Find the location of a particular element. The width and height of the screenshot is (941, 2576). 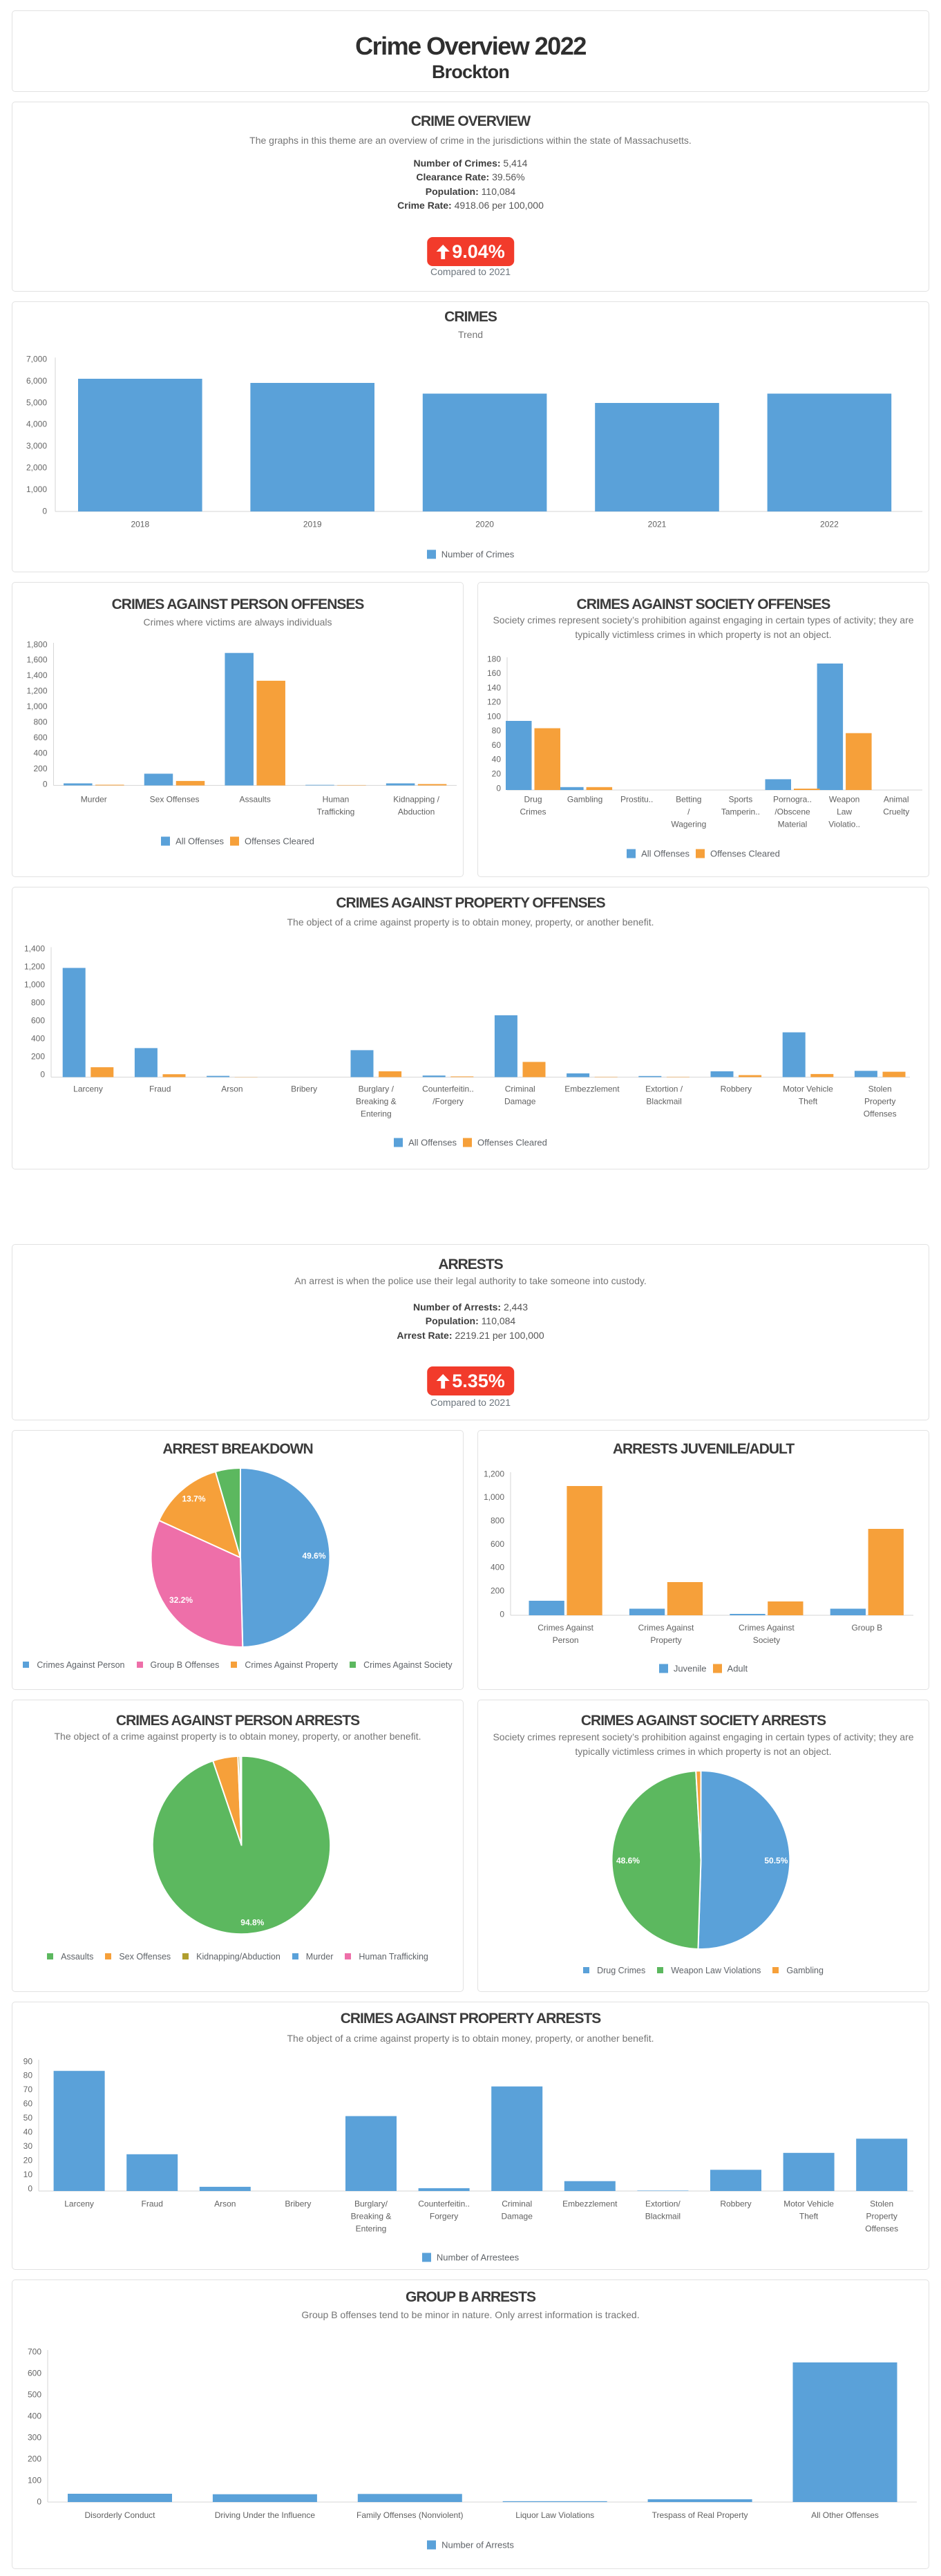

svg-text: Forgery is located at coordinates (444, 2216).